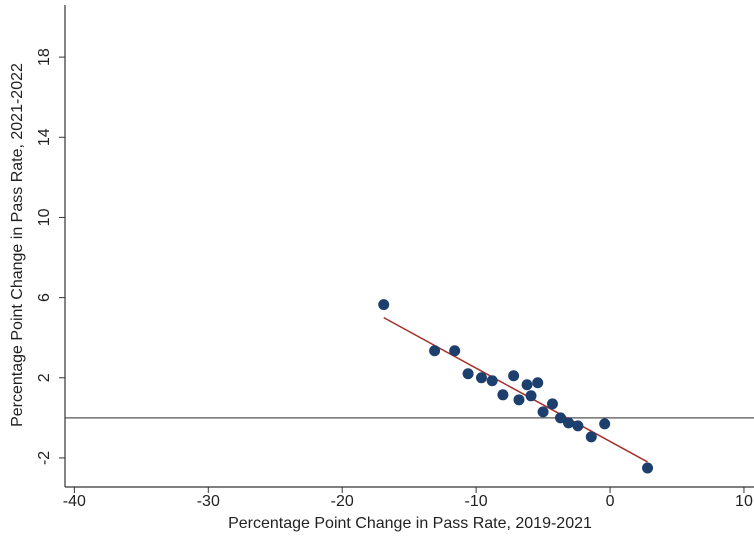 The width and height of the screenshot is (754, 539). Describe the element at coordinates (44, 297) in the screenshot. I see `y-tick-label: 6` at that location.